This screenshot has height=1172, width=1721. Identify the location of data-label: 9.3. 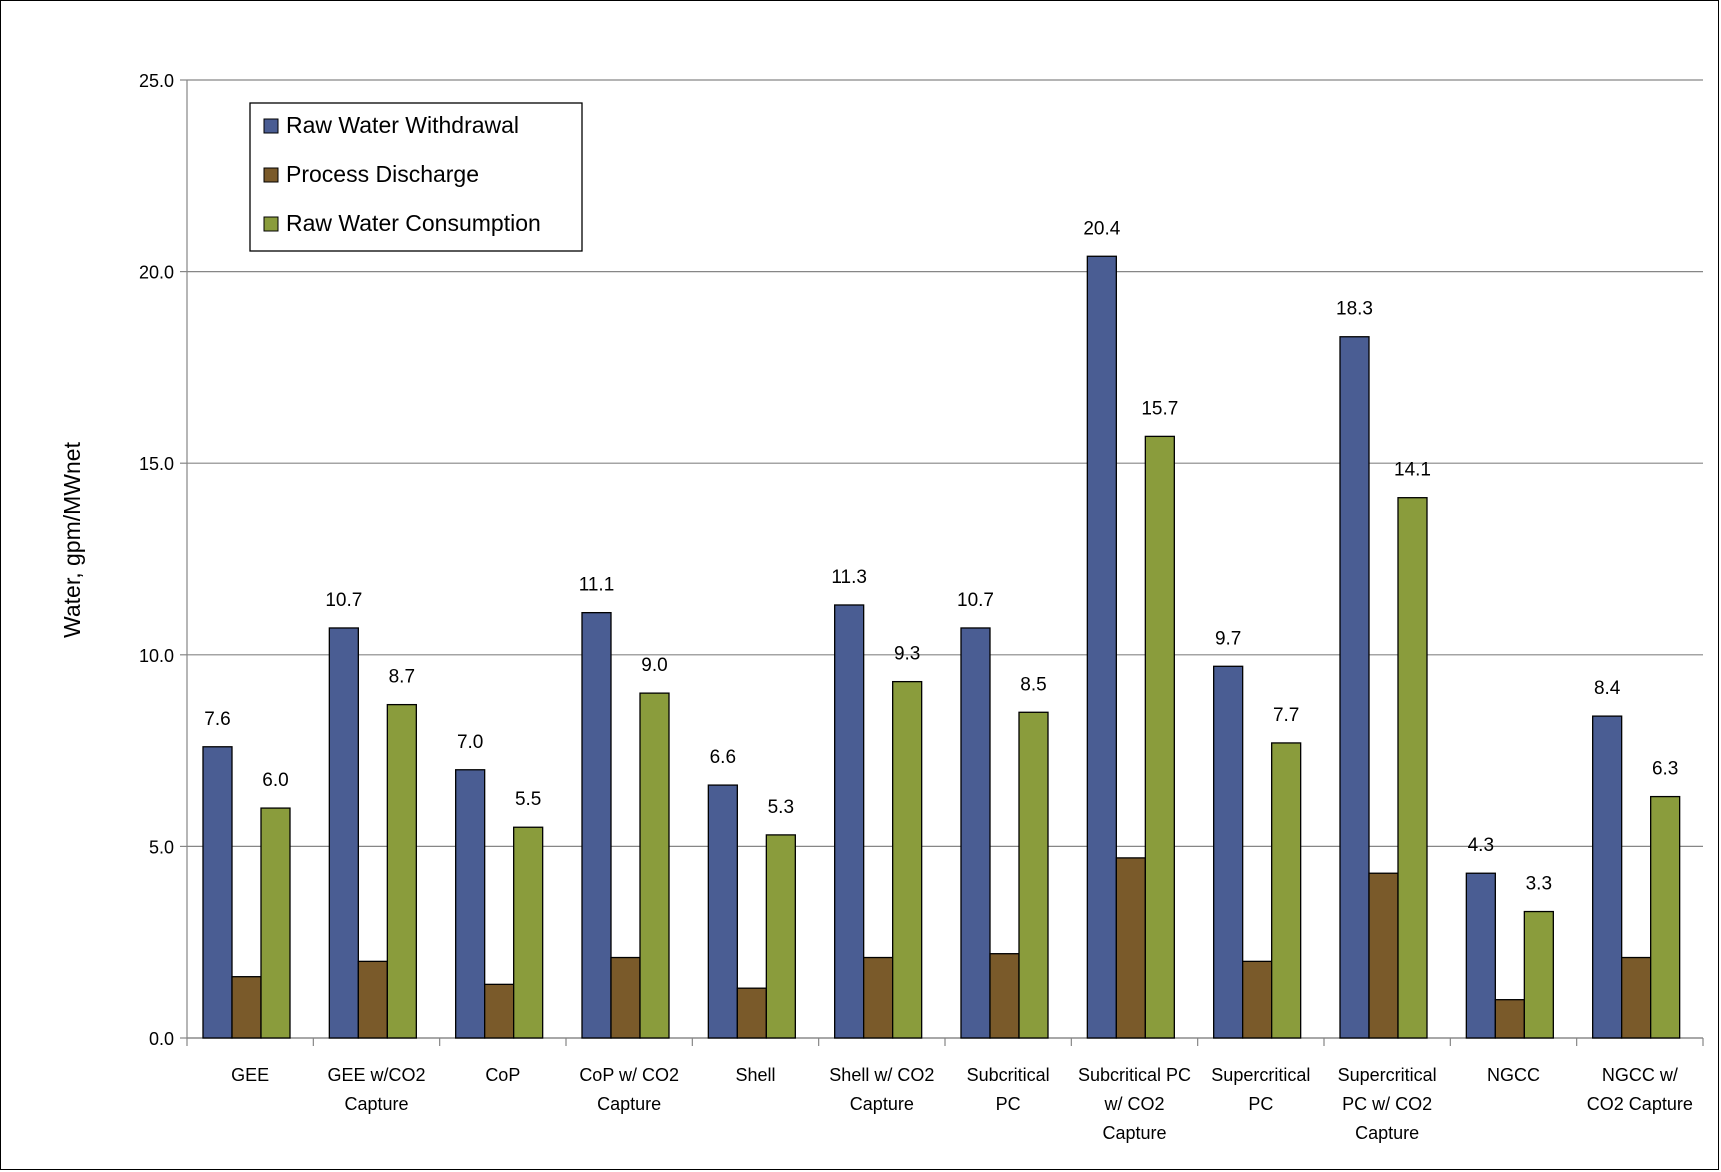
(907, 654).